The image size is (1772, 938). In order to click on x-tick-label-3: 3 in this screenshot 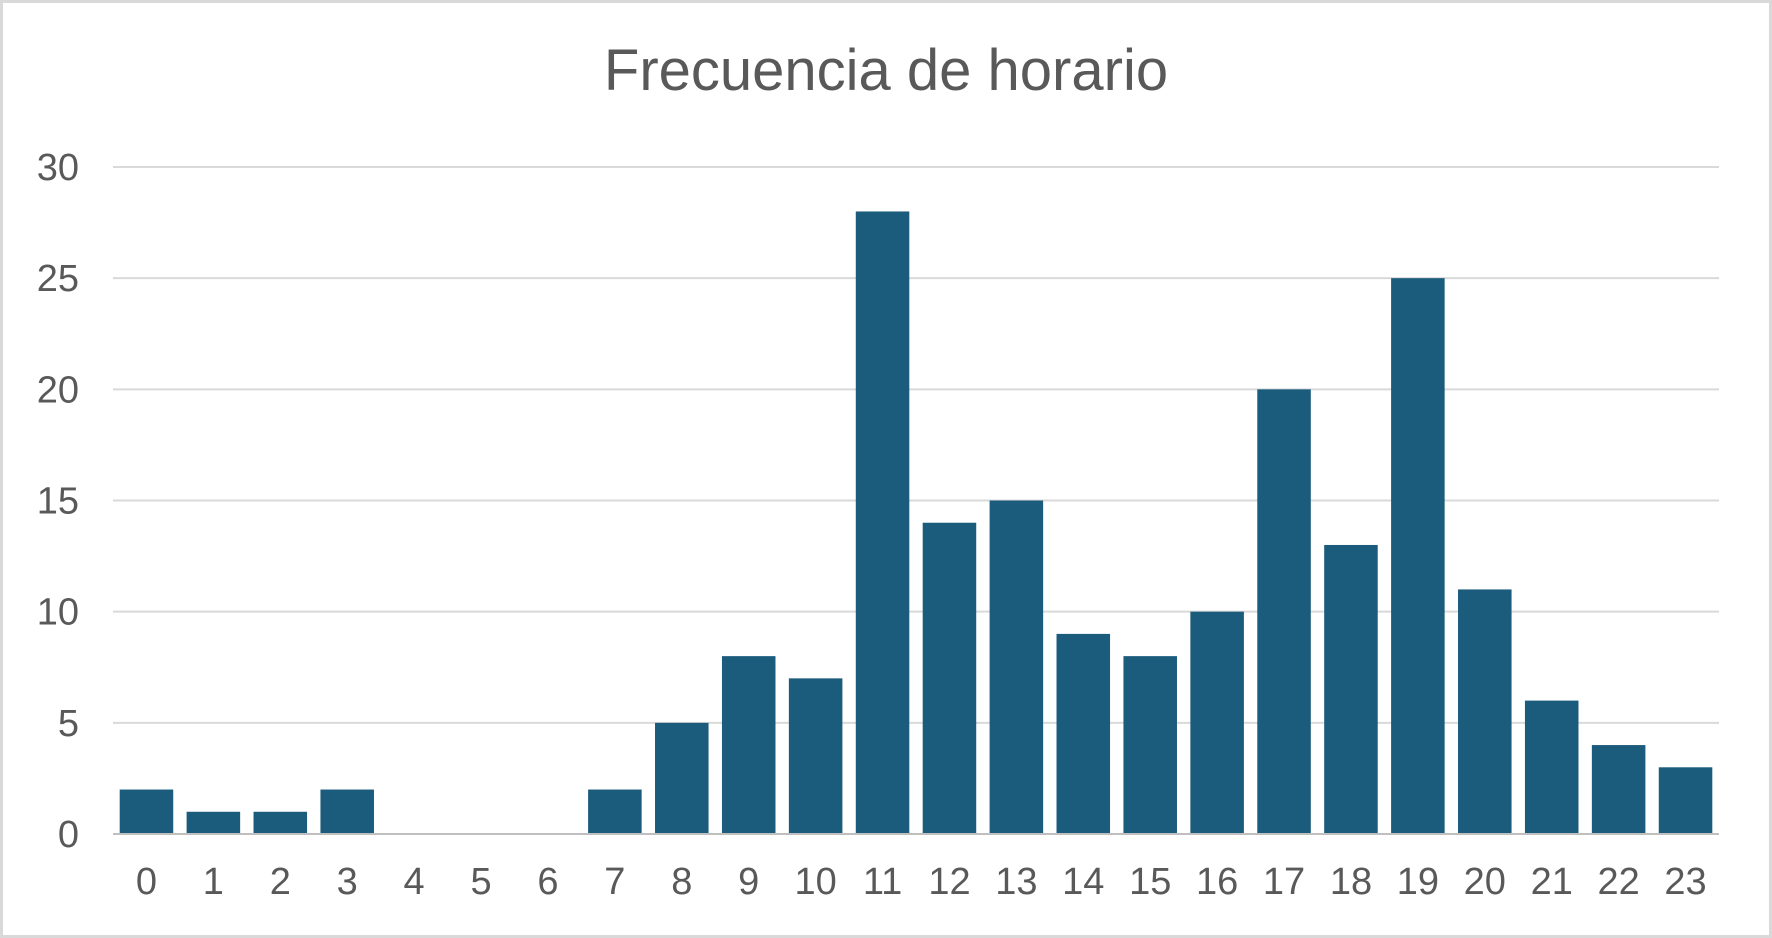, I will do `click(347, 882)`.